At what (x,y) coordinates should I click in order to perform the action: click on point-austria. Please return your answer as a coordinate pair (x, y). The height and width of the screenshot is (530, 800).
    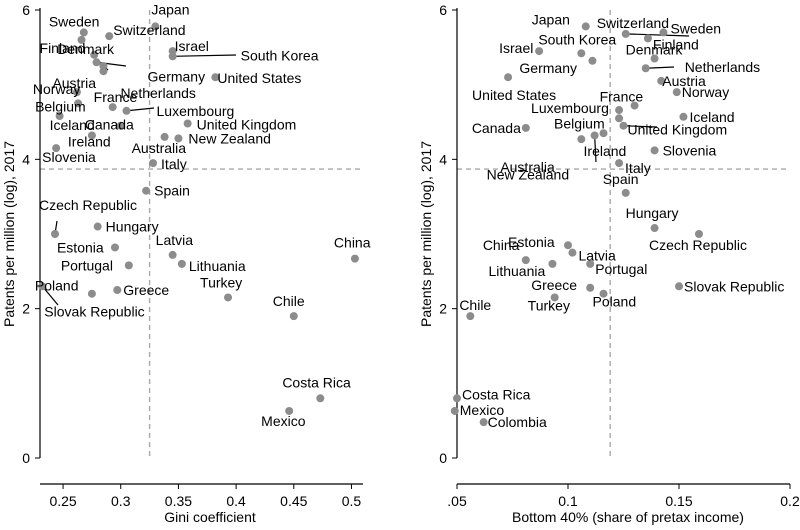
    Looking at the image, I should click on (661, 80).